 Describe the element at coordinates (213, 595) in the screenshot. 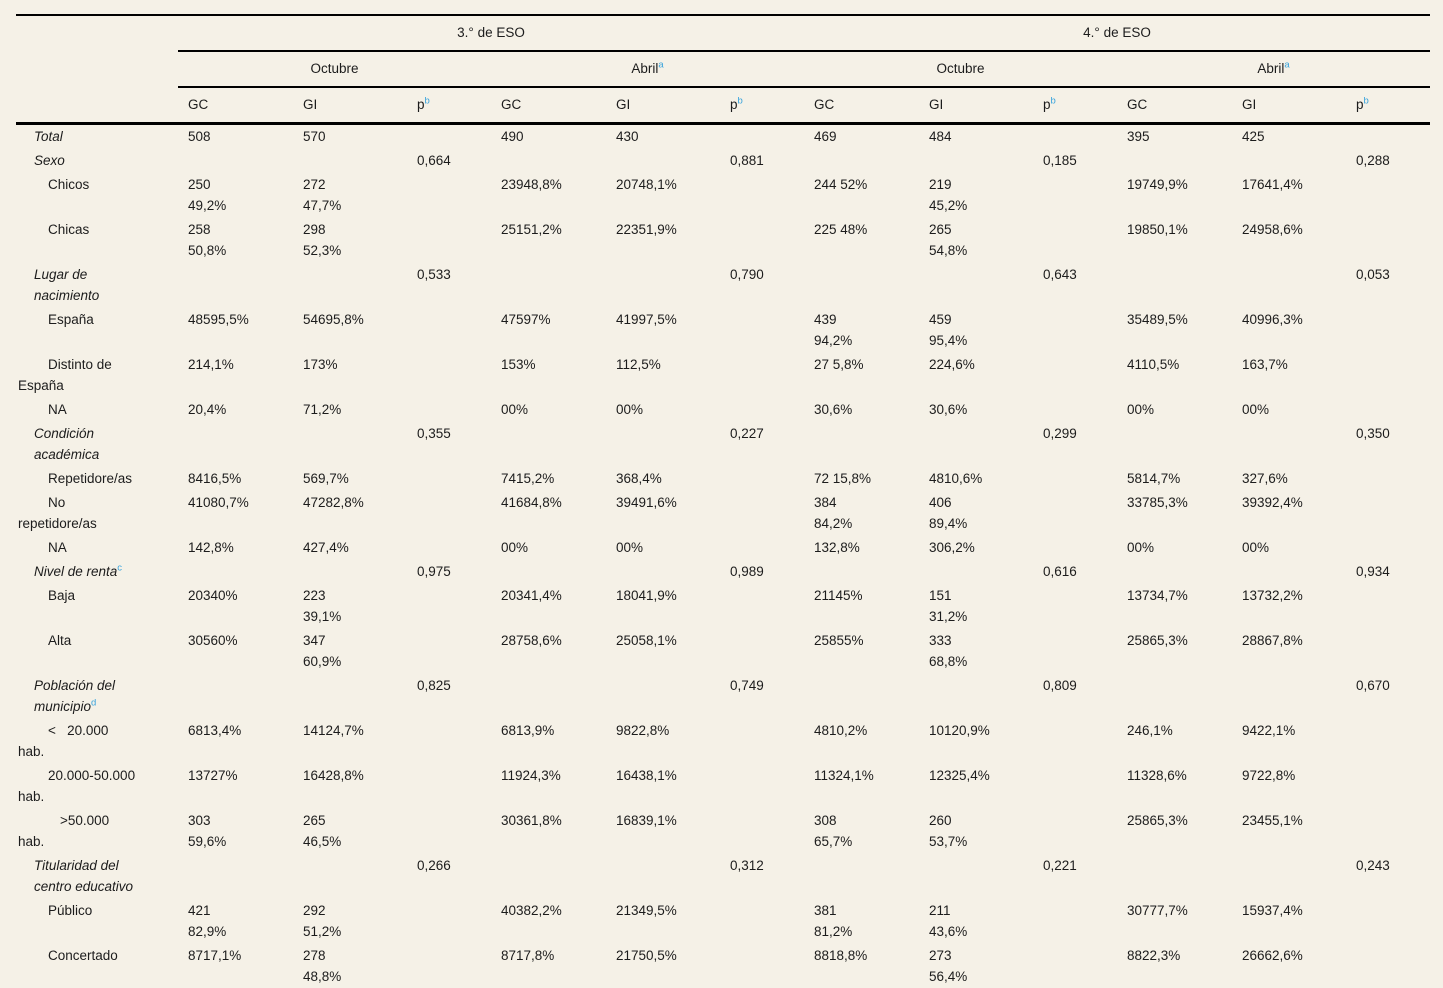

I see `data-cell: 20340%` at that location.